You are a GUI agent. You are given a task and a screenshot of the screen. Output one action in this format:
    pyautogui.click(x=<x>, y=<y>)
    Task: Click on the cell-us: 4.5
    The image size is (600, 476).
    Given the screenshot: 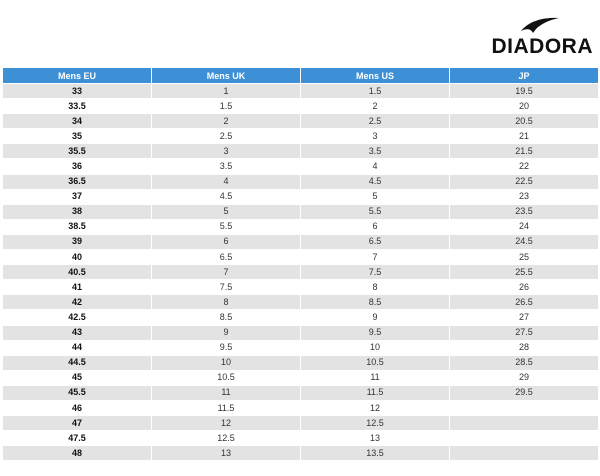 What is the action you would take?
    pyautogui.click(x=375, y=181)
    